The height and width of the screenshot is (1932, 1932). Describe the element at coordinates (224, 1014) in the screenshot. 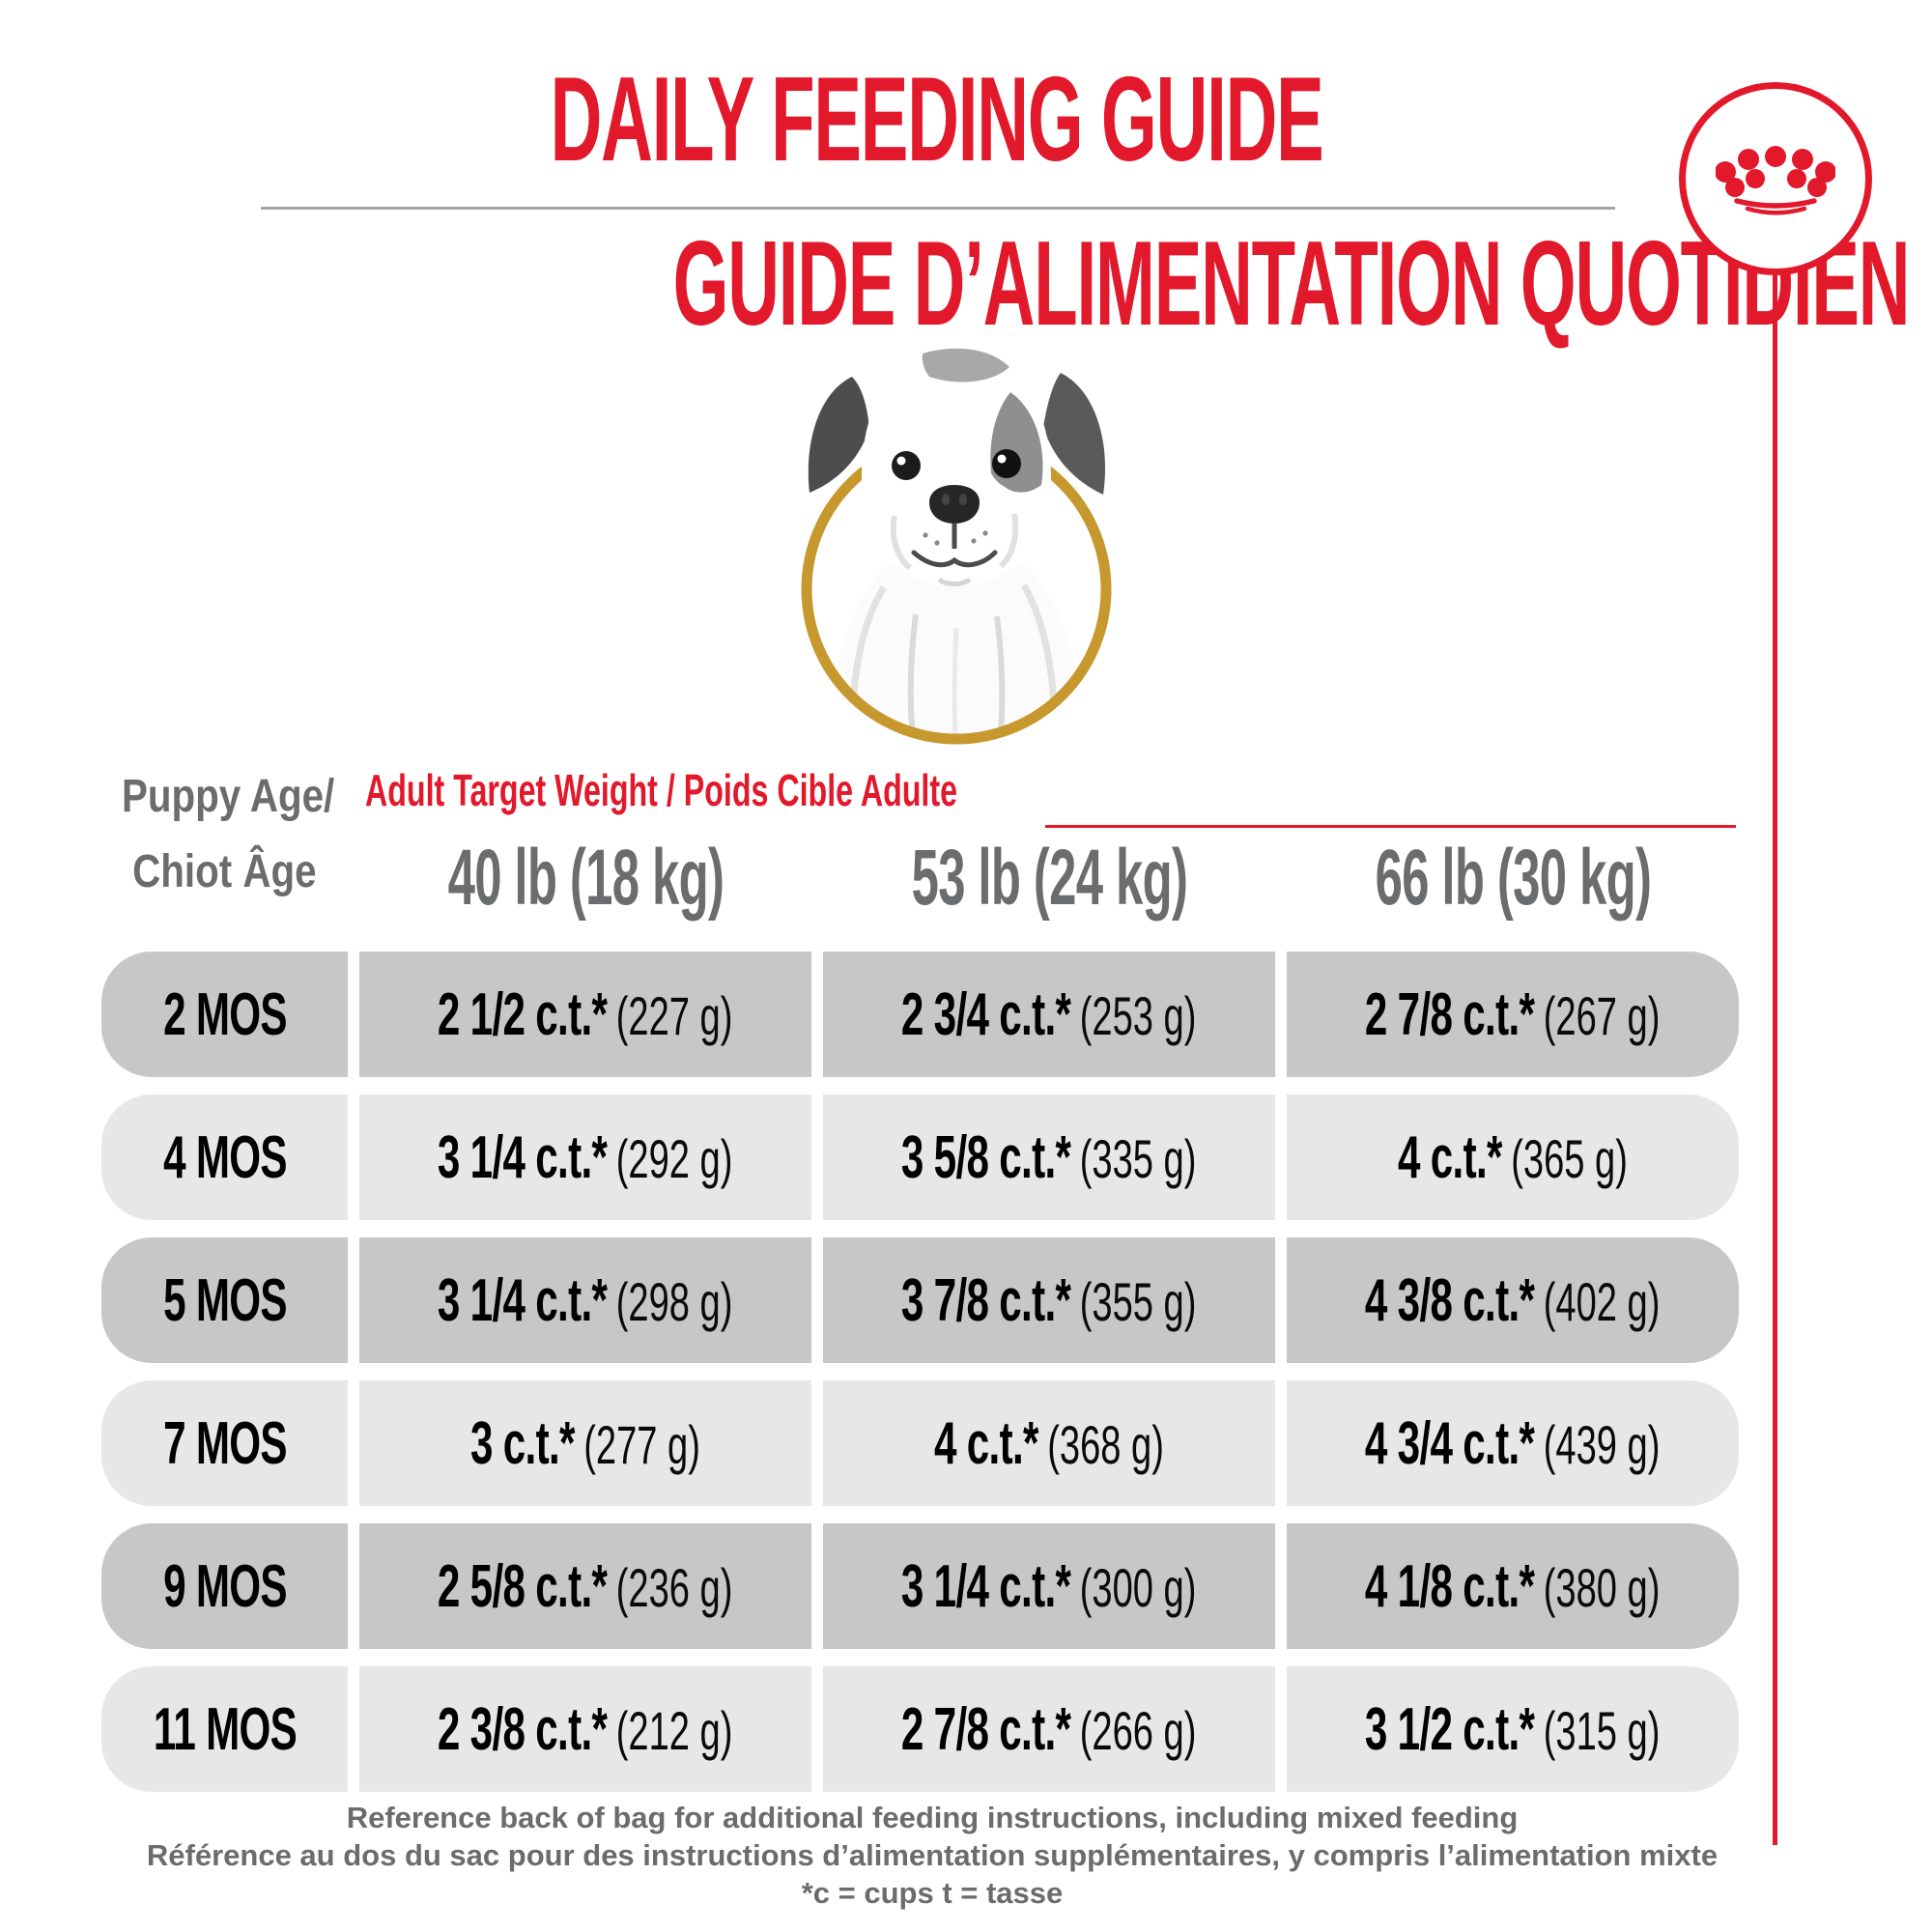

I see `age-cell-2mos: 2 MOS` at that location.